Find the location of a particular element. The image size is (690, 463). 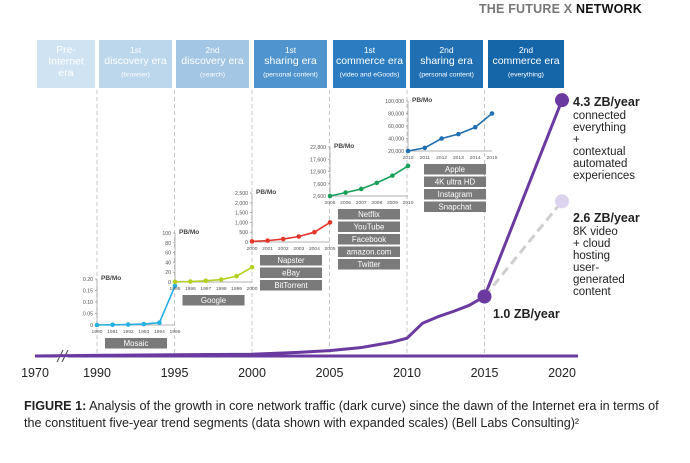

app-label: eBay is located at coordinates (291, 273).